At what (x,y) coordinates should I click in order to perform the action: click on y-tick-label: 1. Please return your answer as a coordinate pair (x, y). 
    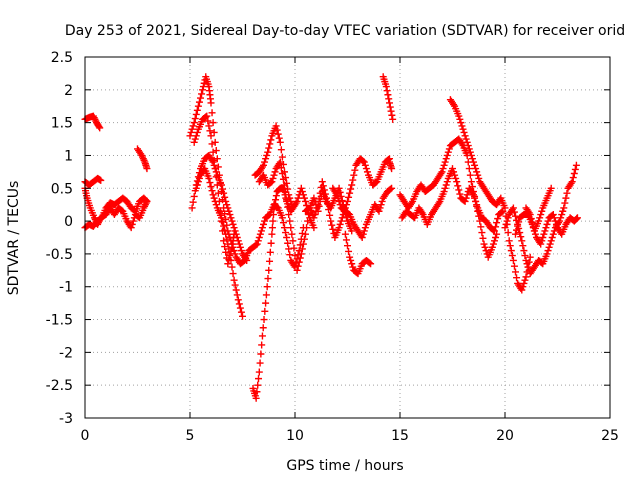
    Looking at the image, I should click on (68, 156).